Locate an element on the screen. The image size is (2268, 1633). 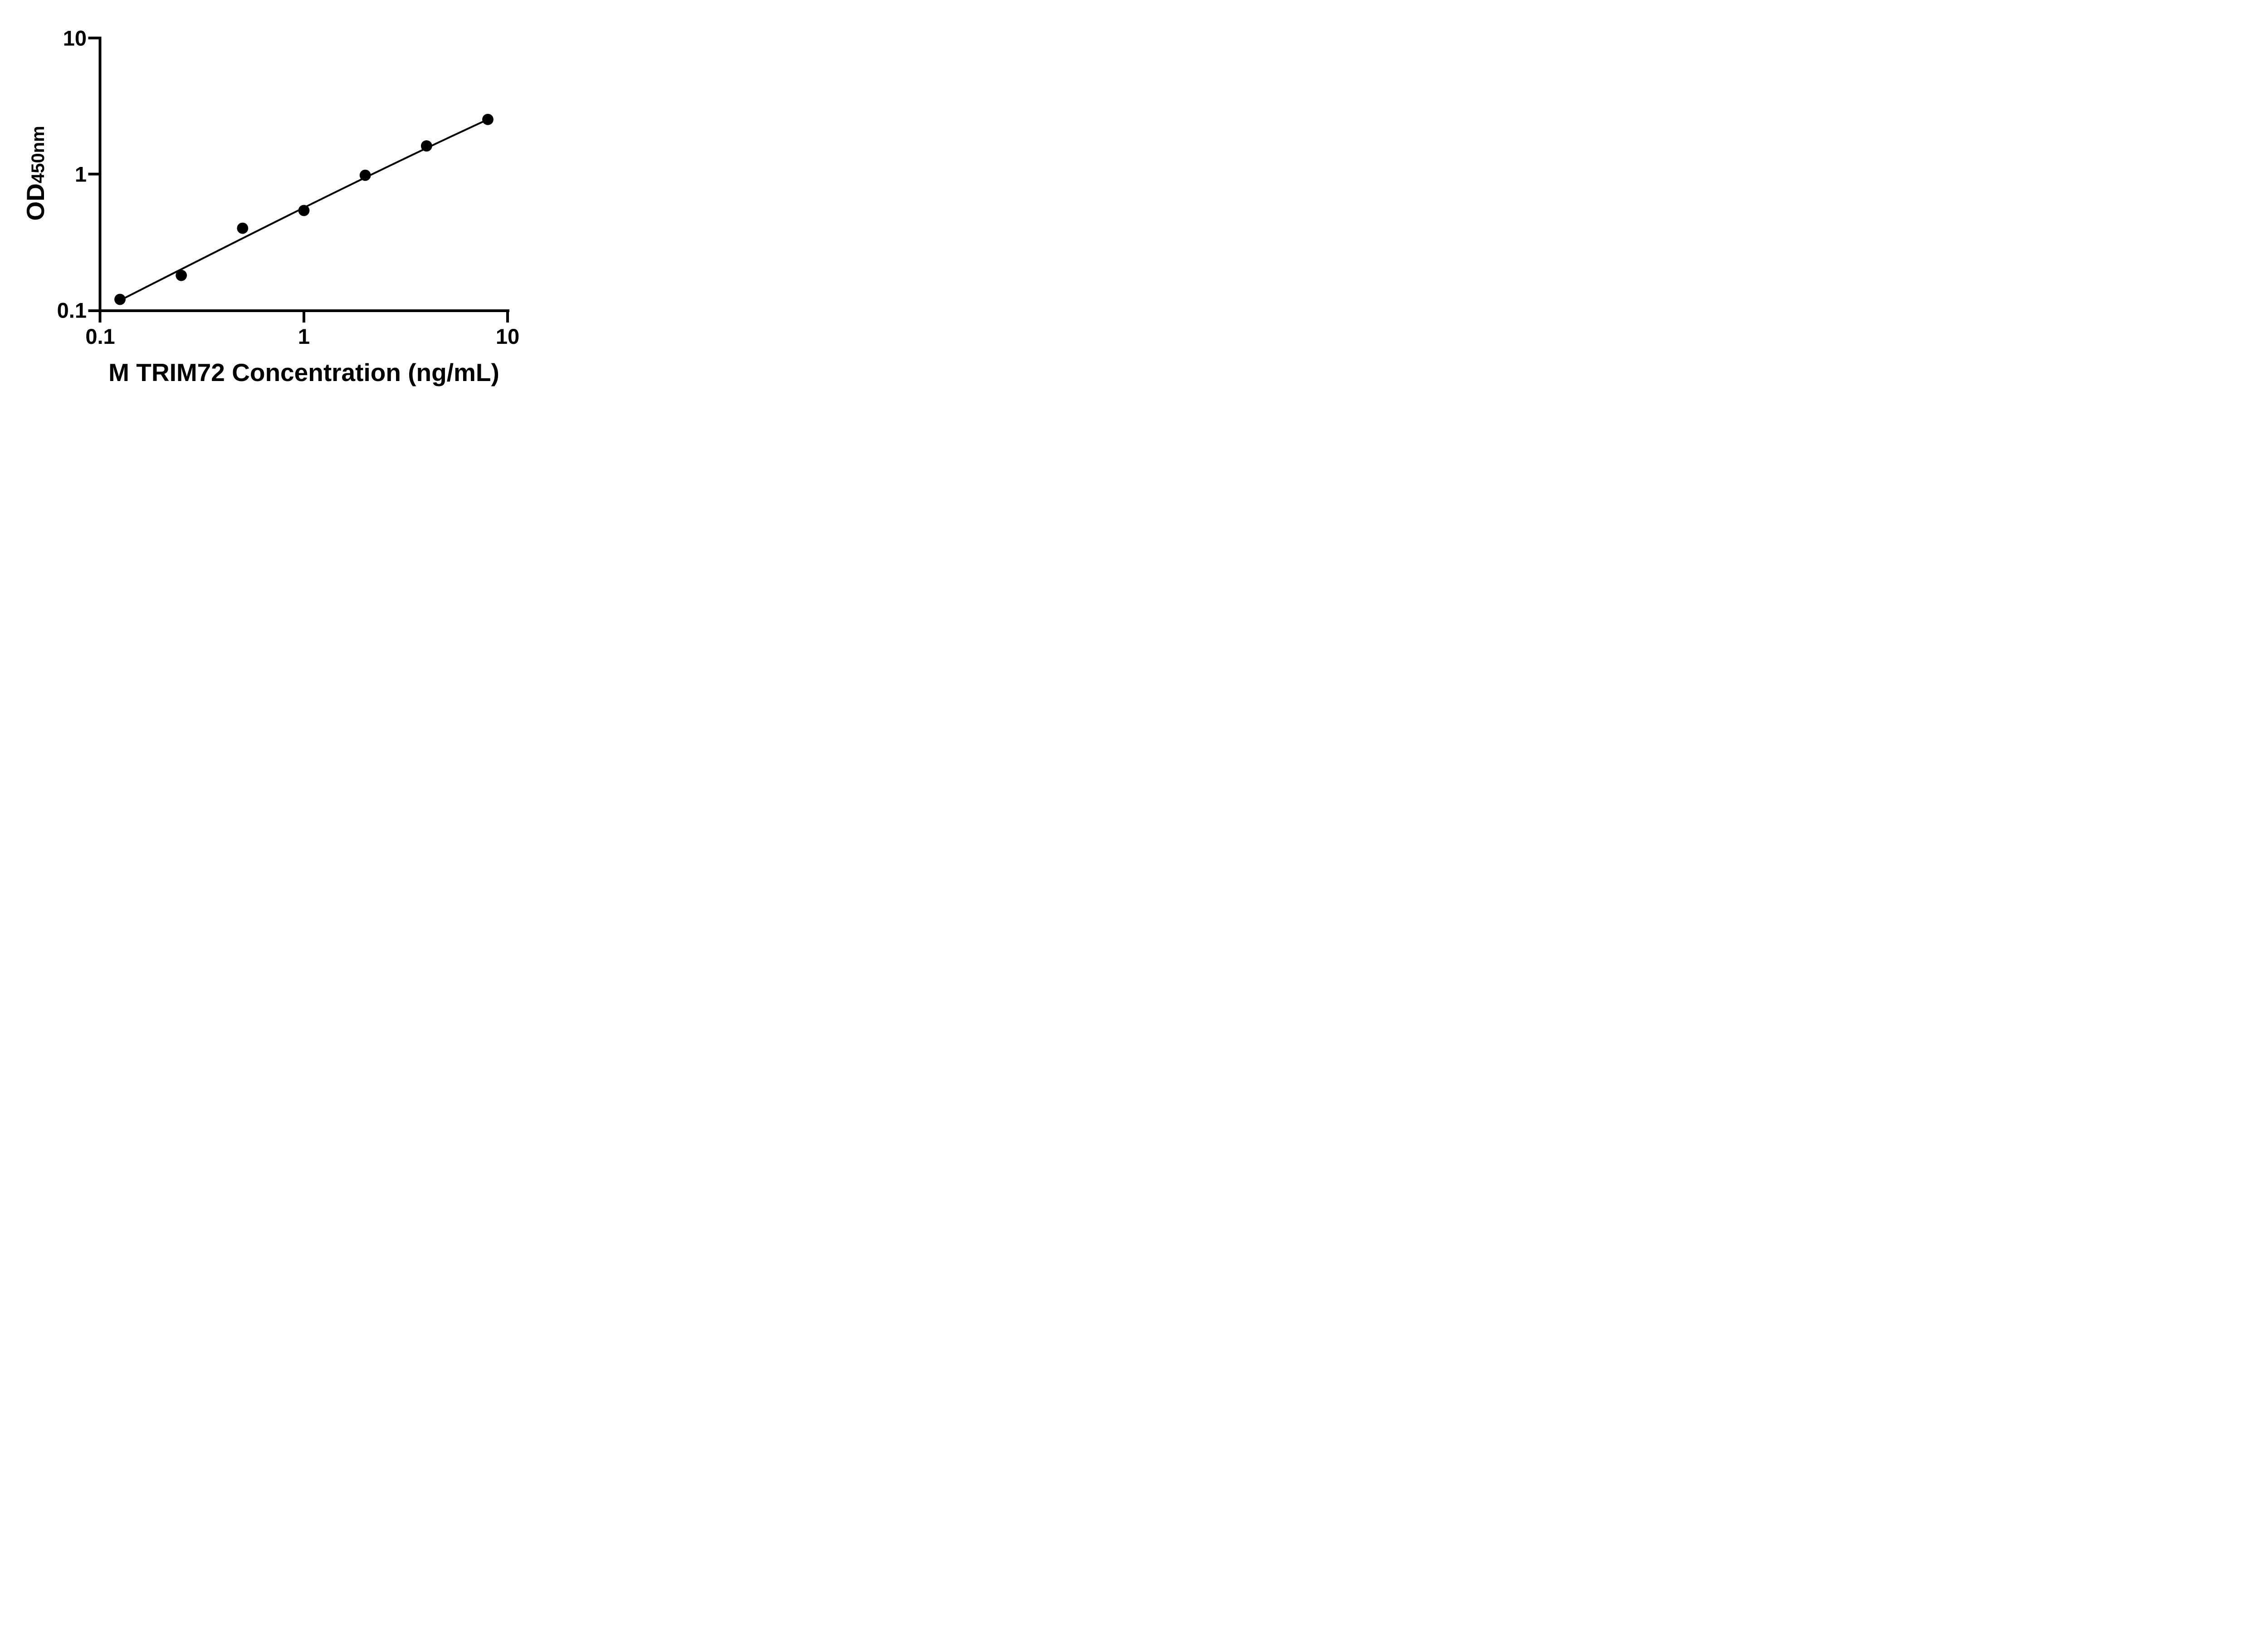
y-axis-title-main: OD is located at coordinates (35, 202).